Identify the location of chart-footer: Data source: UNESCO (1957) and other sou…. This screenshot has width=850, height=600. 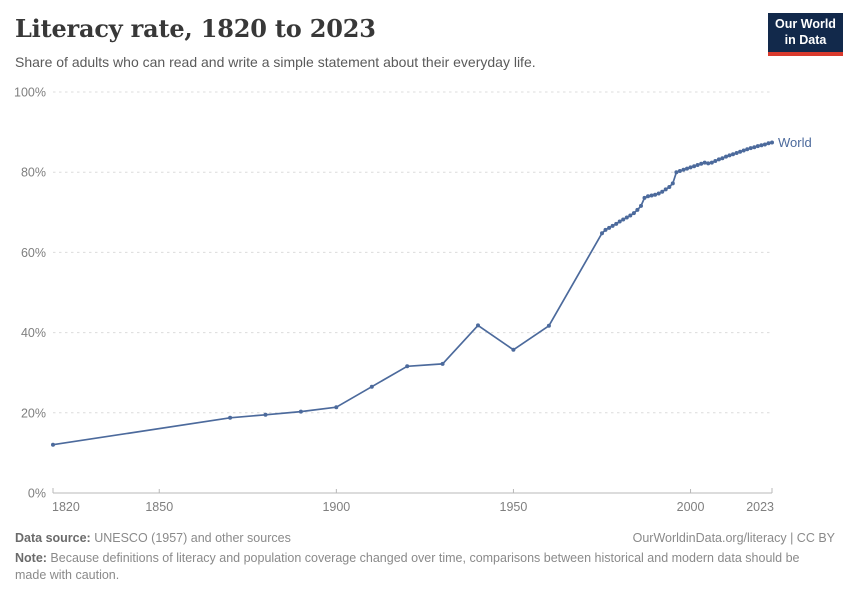
(425, 557).